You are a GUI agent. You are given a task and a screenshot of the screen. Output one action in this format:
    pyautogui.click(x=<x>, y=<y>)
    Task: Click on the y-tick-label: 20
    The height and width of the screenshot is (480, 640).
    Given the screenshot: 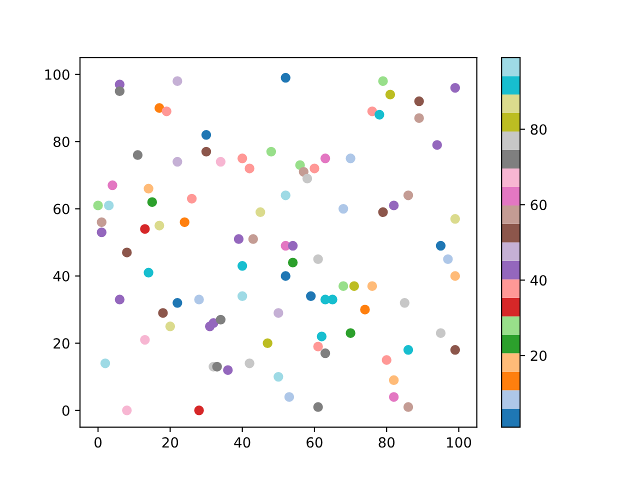 What is the action you would take?
    pyautogui.click(x=62, y=343)
    